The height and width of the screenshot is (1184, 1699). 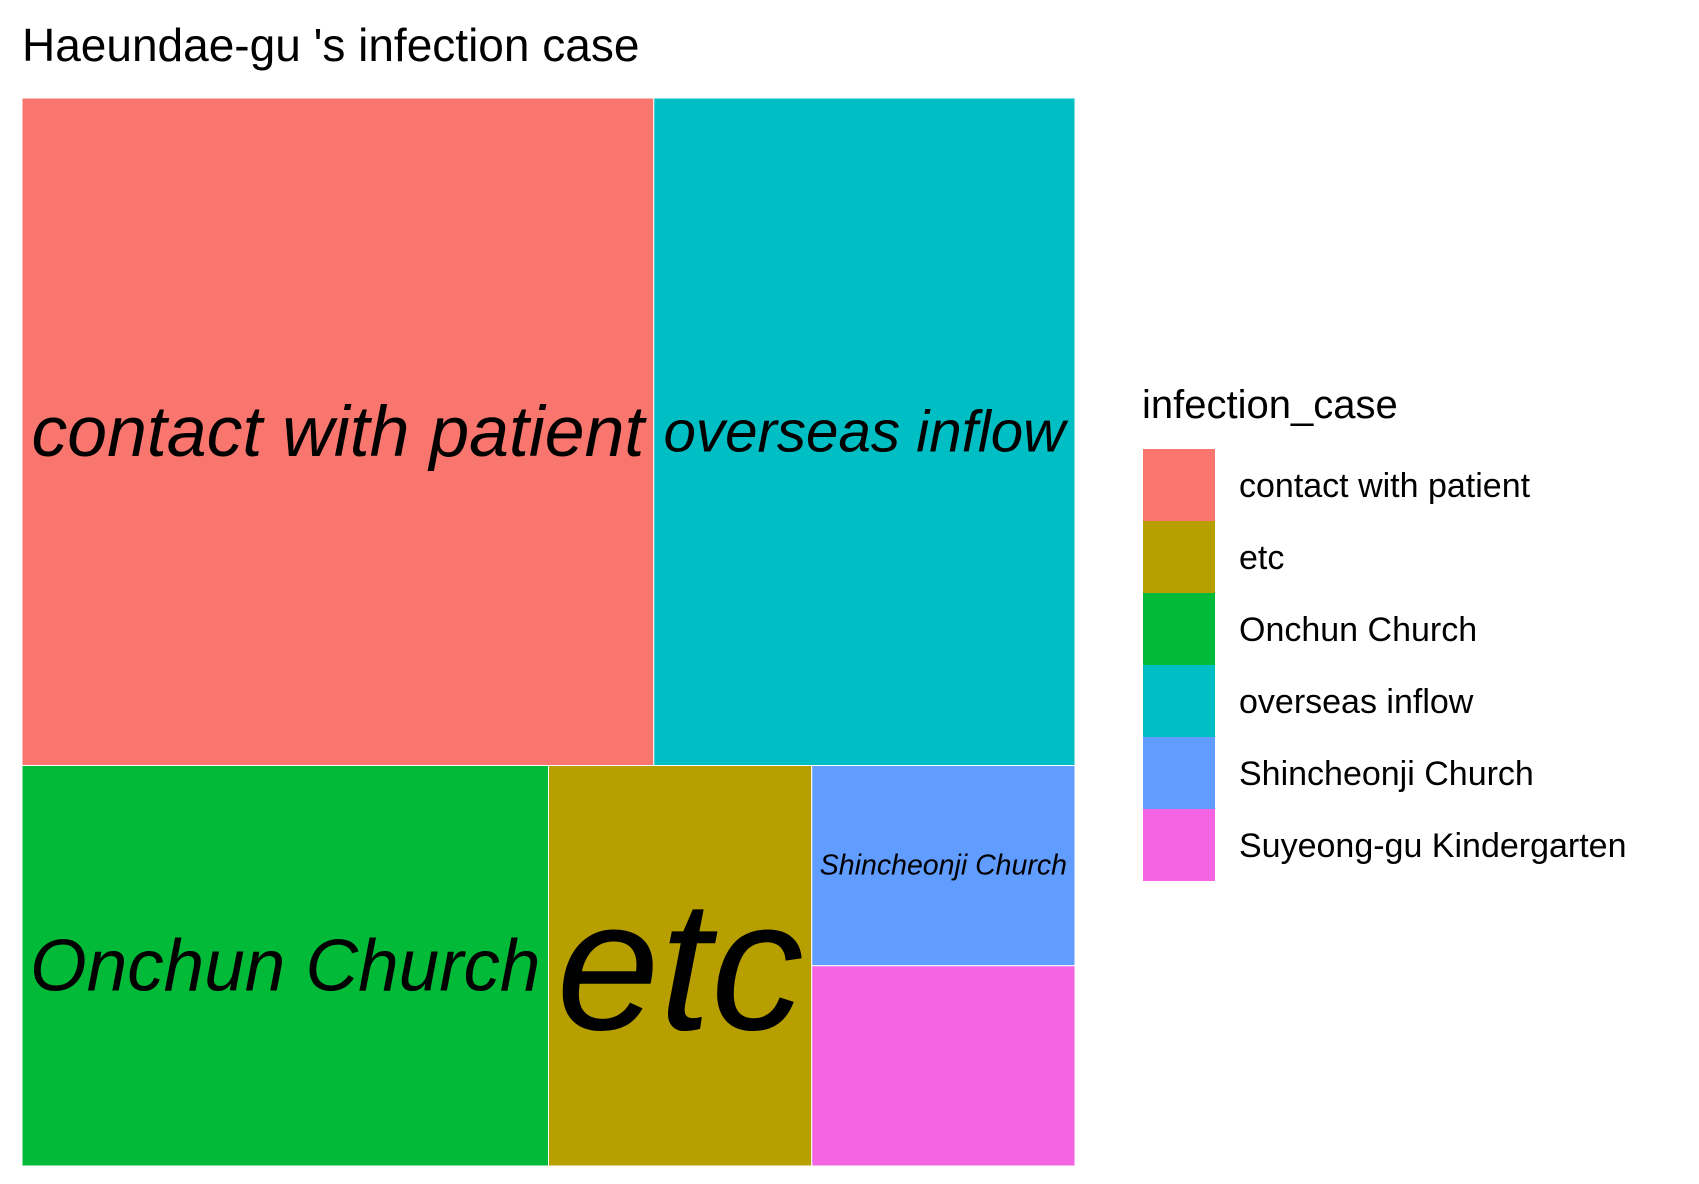 I want to click on tile-label-shincheonji-church: Shincheonji Church, so click(x=943, y=866).